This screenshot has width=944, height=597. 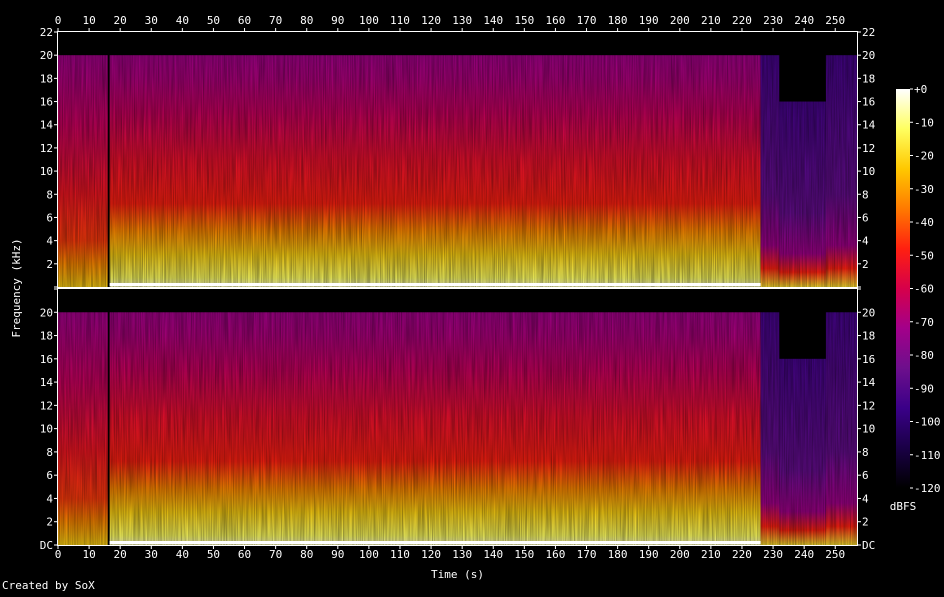 I want to click on colorbar-unit-label: dBFS, so click(x=903, y=506).